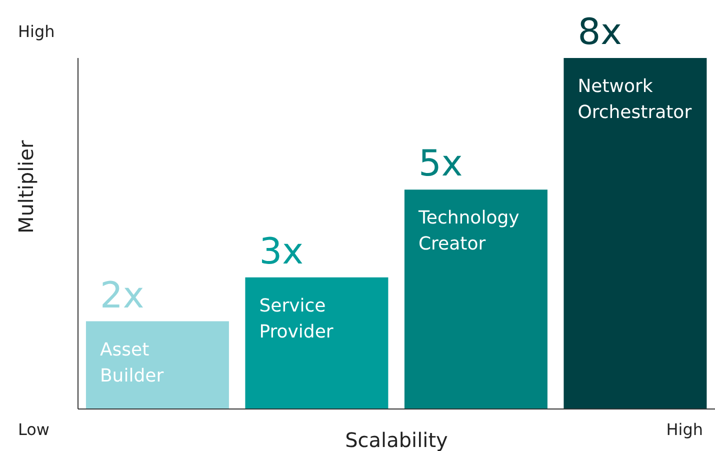 The width and height of the screenshot is (715, 451). What do you see at coordinates (635, 99) in the screenshot?
I see `x-tick-label: Network Orchestrator` at bounding box center [635, 99].